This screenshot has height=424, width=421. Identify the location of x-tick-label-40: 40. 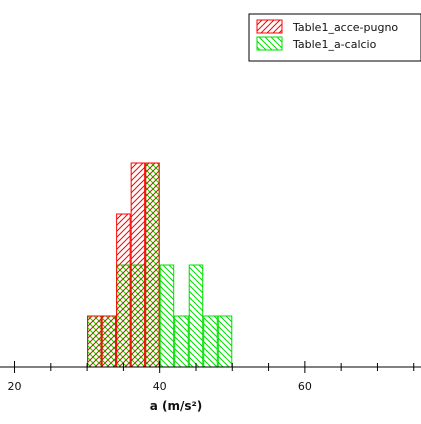
(160, 386).